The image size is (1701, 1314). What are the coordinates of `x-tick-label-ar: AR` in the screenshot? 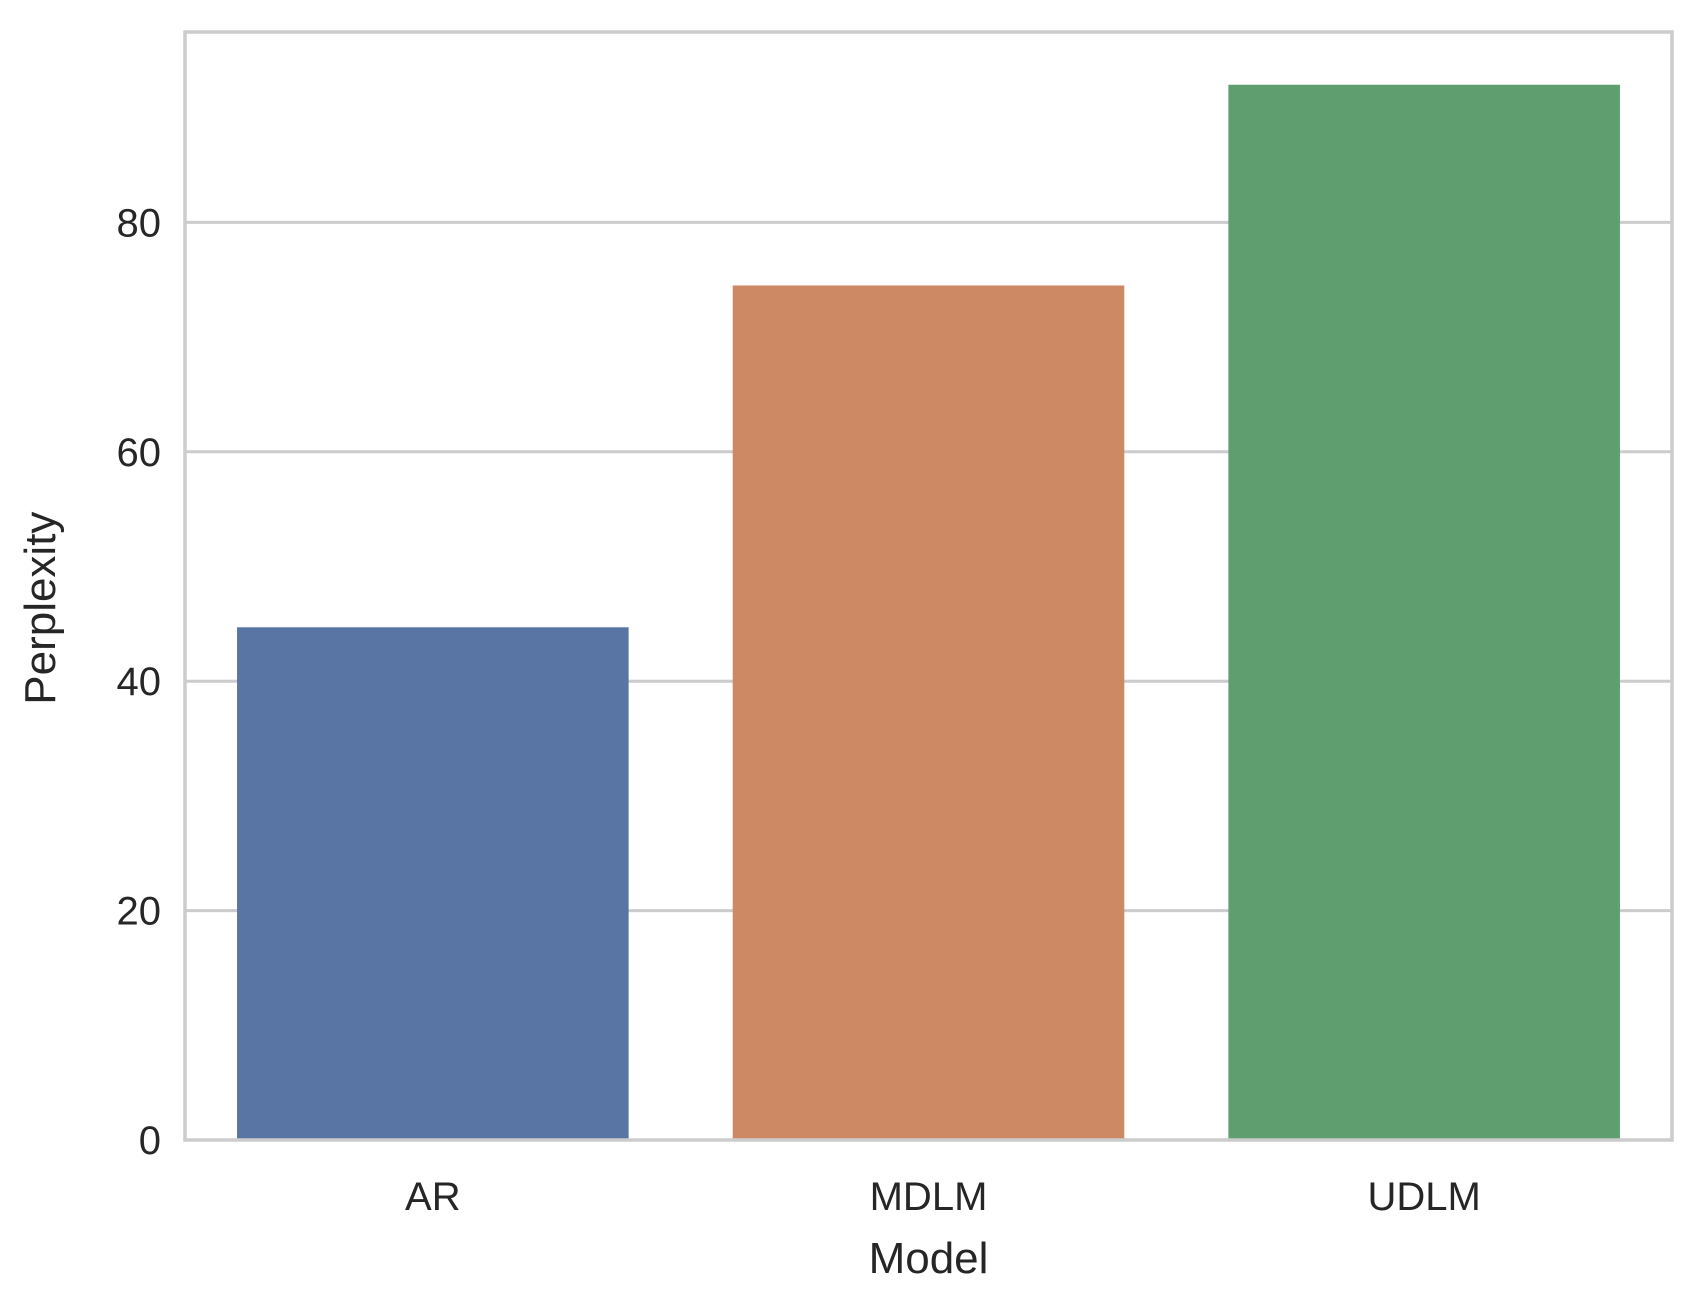 It's located at (433, 1197).